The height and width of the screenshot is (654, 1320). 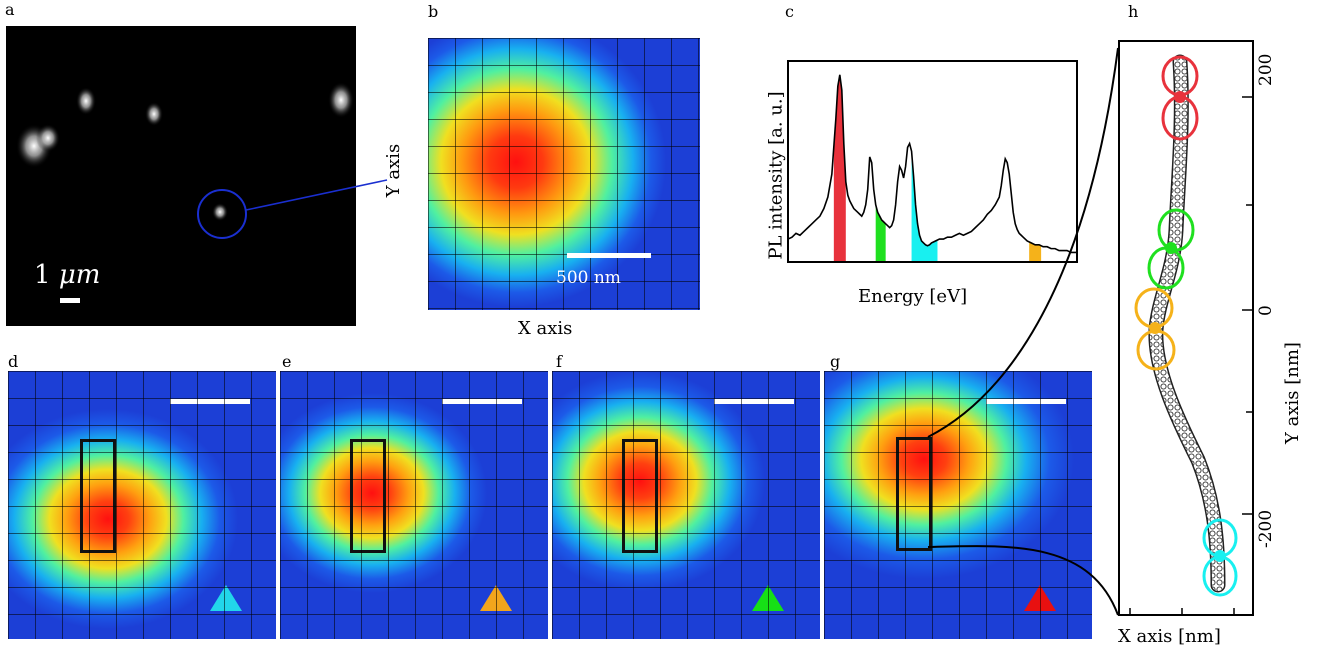 What do you see at coordinates (1292, 393) in the screenshot?
I see `panel-h-ylabel: Y axis [nm]` at bounding box center [1292, 393].